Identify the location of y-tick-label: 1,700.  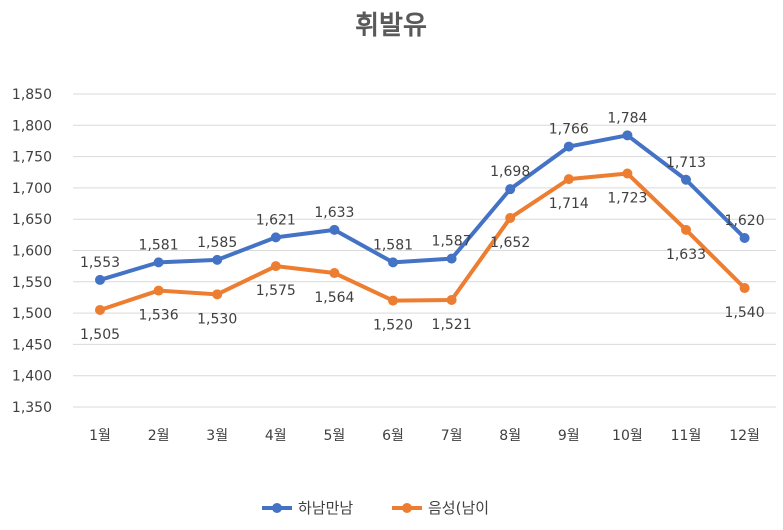
(32, 189).